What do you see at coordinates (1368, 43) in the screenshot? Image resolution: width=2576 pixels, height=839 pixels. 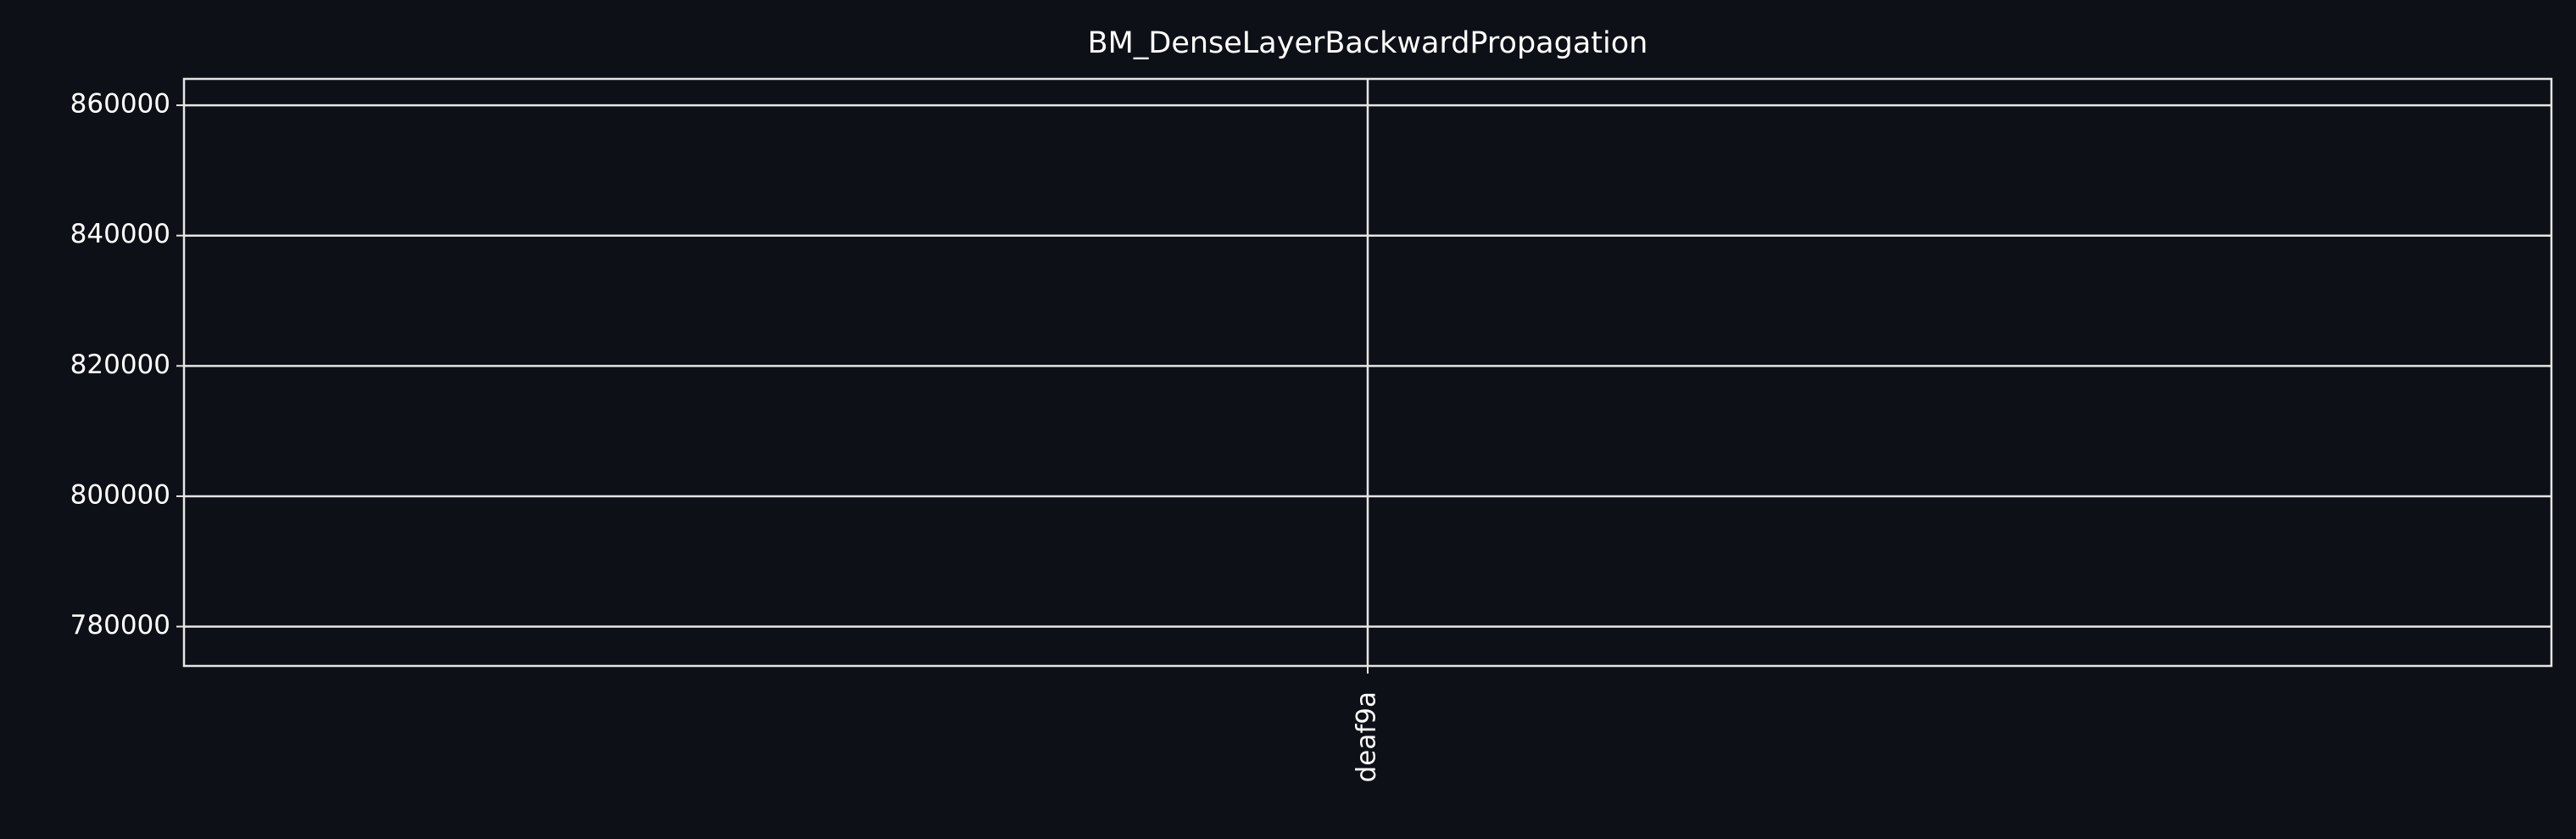 I see `chart-title: BM_DenseLayerBackwardPropagation` at bounding box center [1368, 43].